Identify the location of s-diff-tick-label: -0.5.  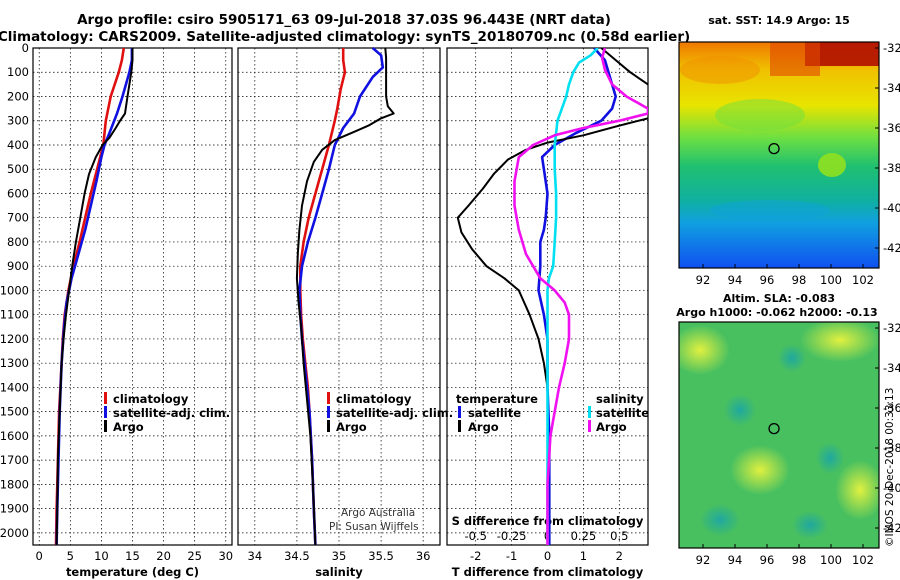
(475, 536).